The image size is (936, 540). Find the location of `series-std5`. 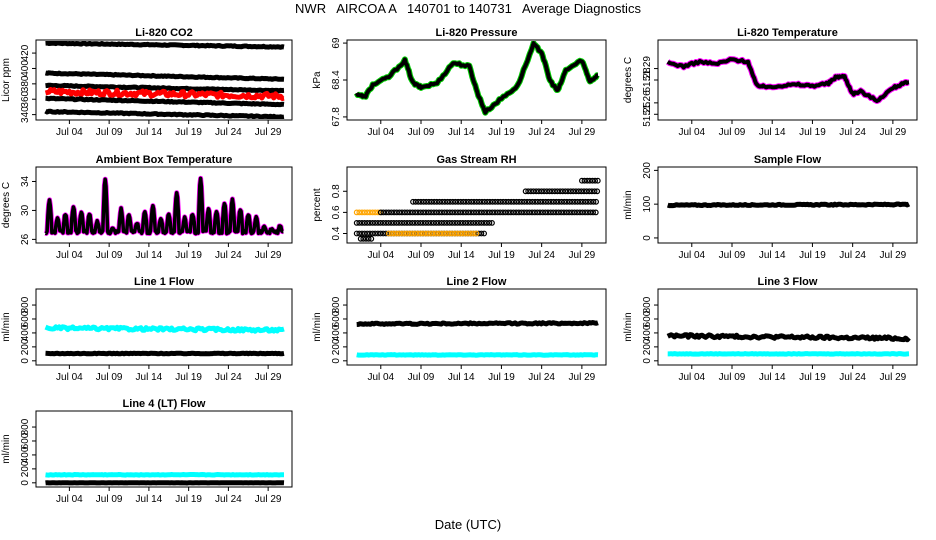

series-std5 is located at coordinates (164, 113).